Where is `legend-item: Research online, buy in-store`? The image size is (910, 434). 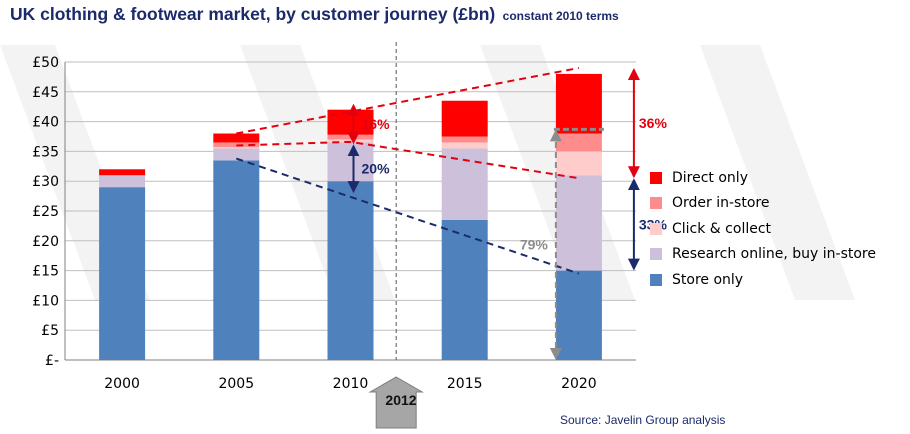
legend-item: Research online, buy in-store is located at coordinates (763, 255).